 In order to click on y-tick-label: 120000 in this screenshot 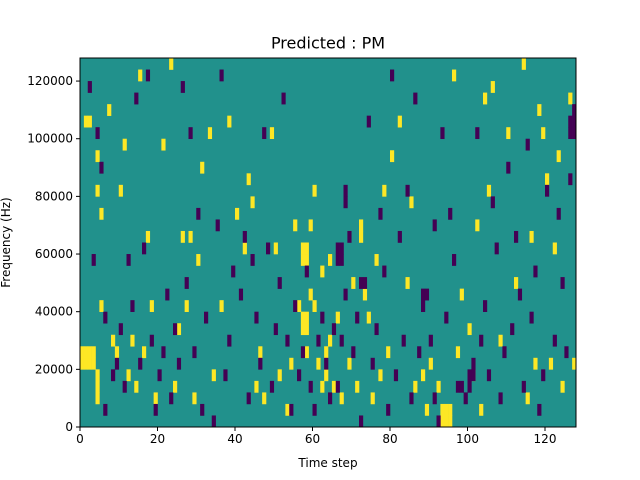, I will do `click(50, 81)`.